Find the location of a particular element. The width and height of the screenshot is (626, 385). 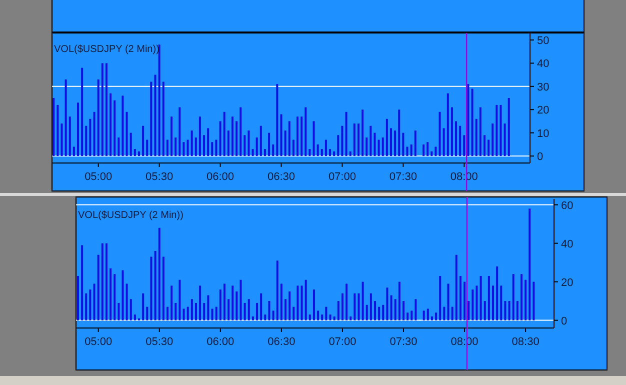

x-tick-label: 08:30 is located at coordinates (526, 342).